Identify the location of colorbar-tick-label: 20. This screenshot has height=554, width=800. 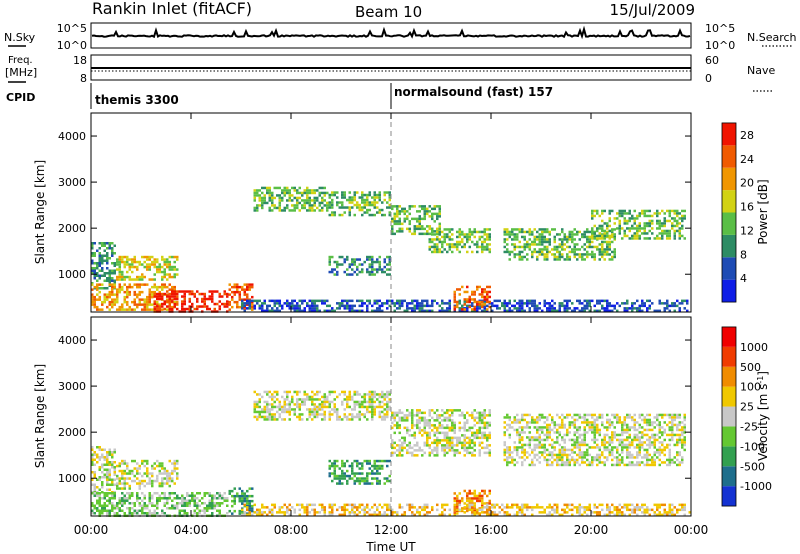
(747, 183).